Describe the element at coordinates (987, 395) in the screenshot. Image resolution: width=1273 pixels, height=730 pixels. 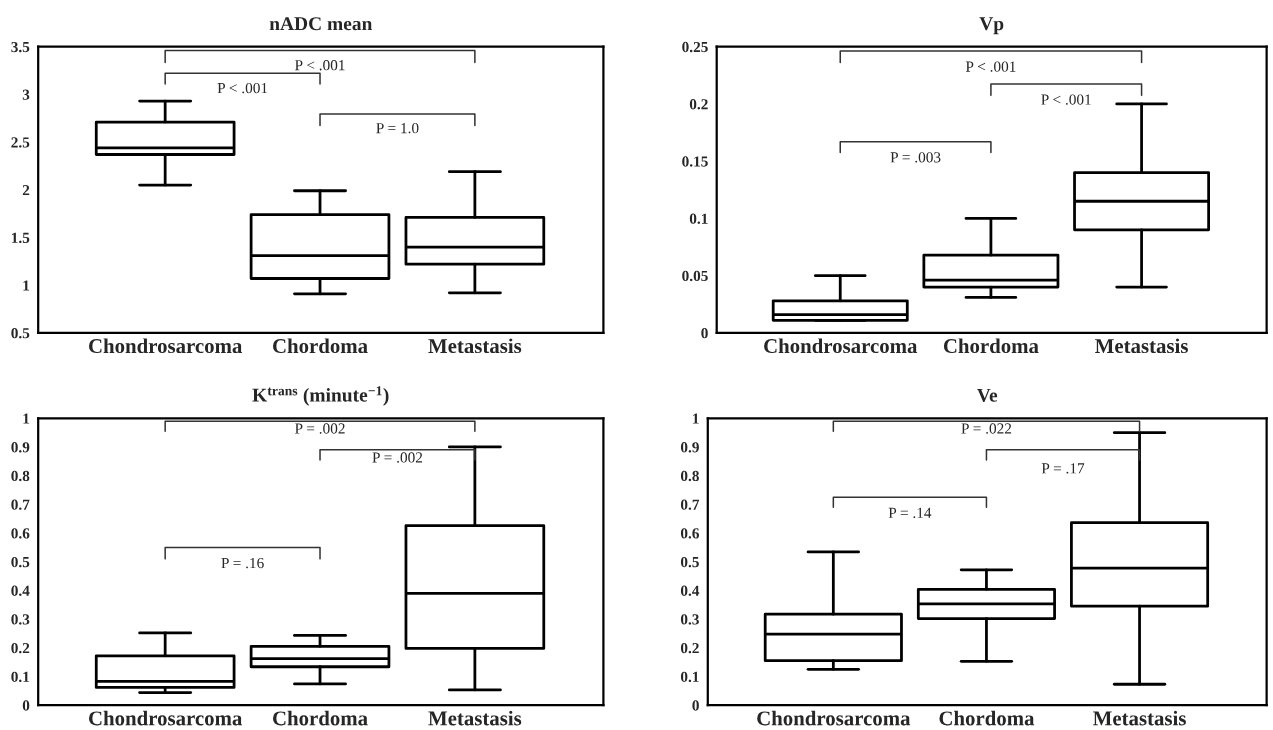
I see `chart-title: Ve` at that location.